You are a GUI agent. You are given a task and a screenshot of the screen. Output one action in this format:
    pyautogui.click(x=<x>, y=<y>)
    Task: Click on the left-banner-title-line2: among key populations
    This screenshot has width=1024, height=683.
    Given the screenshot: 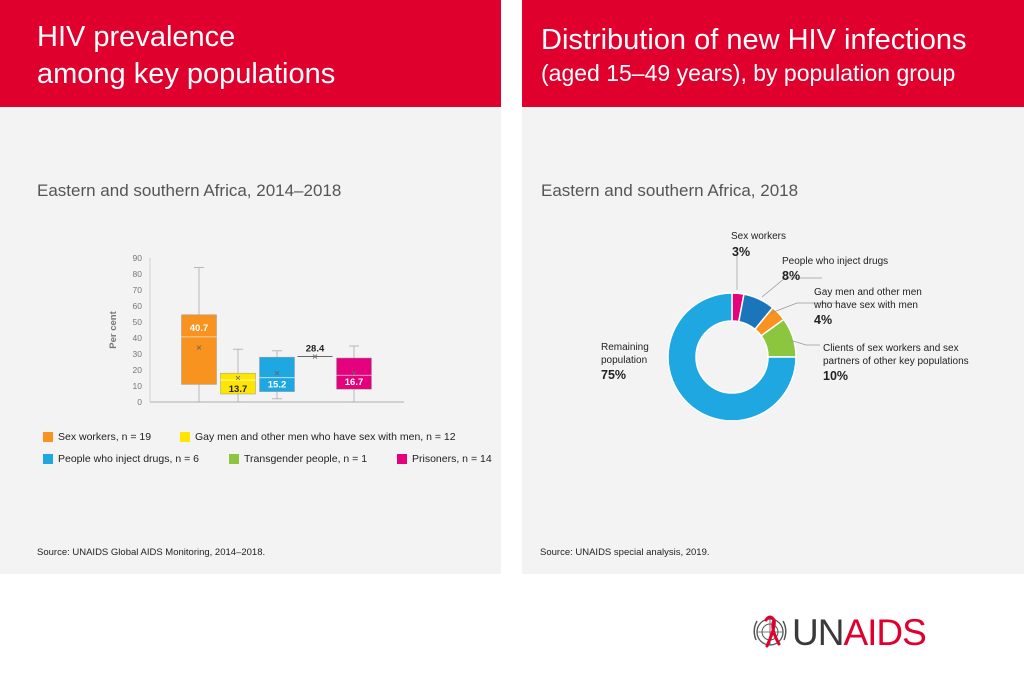 What is the action you would take?
    pyautogui.click(x=186, y=74)
    